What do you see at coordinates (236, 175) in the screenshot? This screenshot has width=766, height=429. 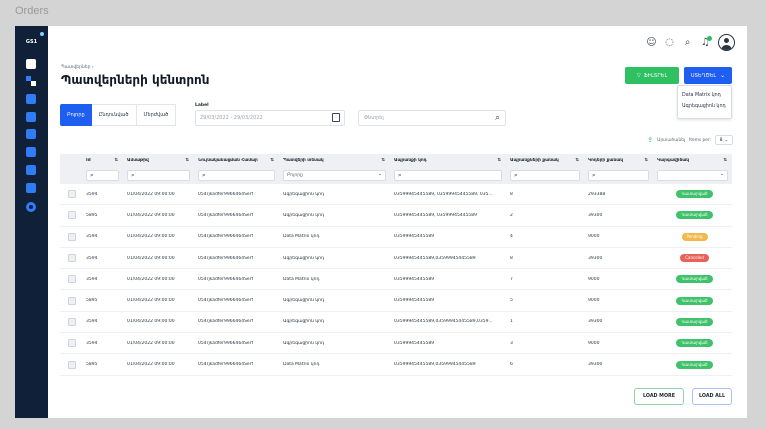 I see `filter-ident-input: ⌕` at bounding box center [236, 175].